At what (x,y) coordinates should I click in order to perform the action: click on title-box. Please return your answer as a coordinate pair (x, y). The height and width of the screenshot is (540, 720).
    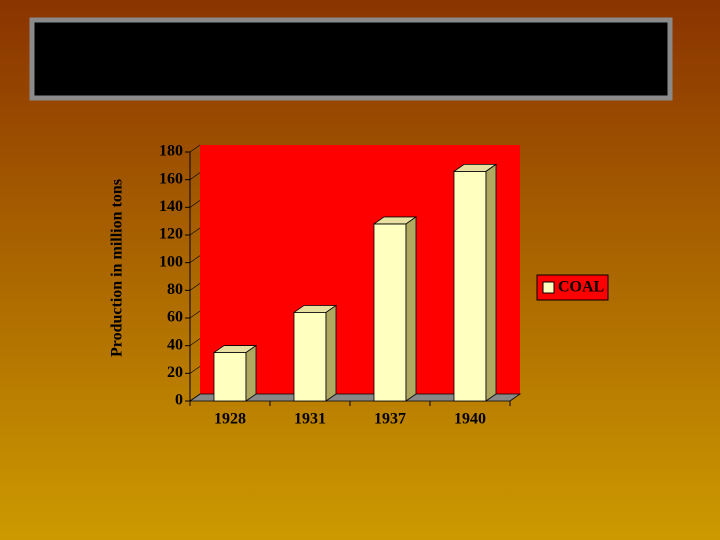
    Looking at the image, I should click on (351, 59).